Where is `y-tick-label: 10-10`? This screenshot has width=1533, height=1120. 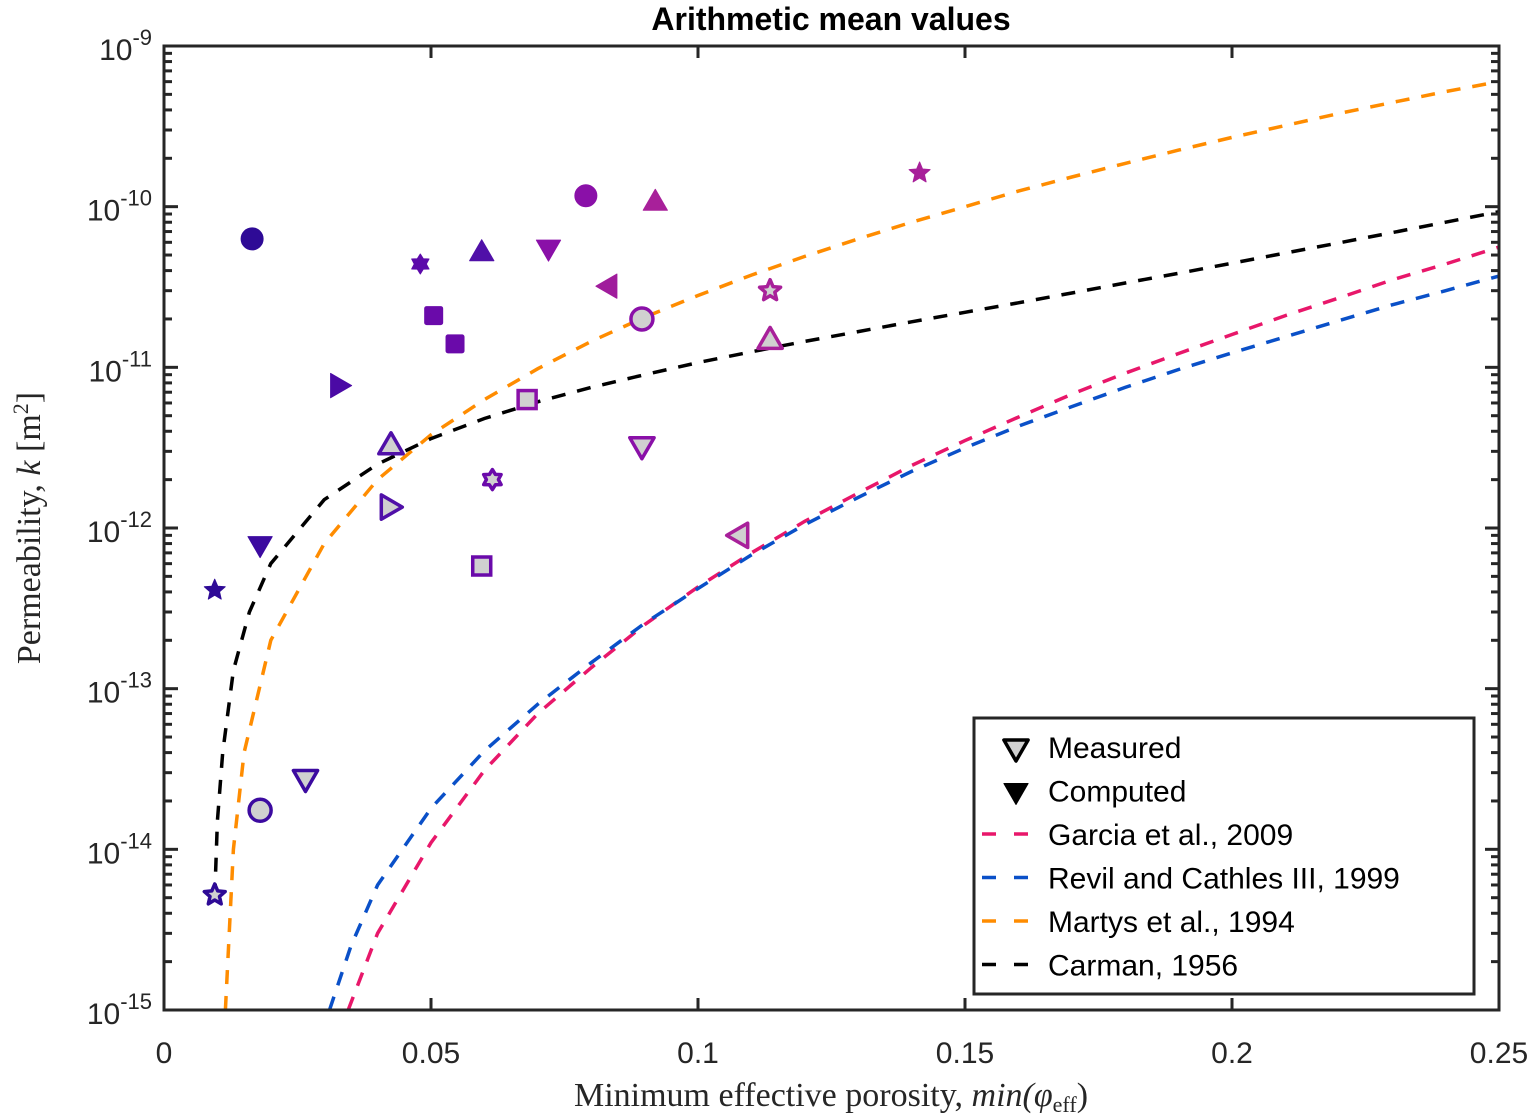 y-tick-label: 10-10 is located at coordinates (119, 207).